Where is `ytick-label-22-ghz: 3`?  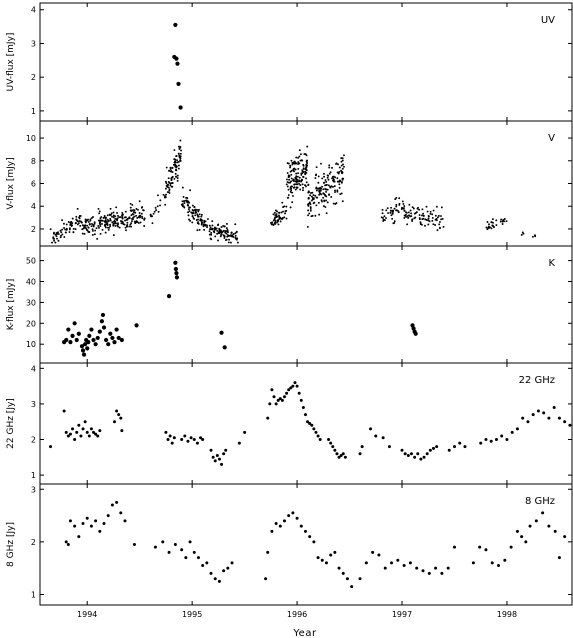 ytick-label-22-ghz: 3 is located at coordinates (33, 404).